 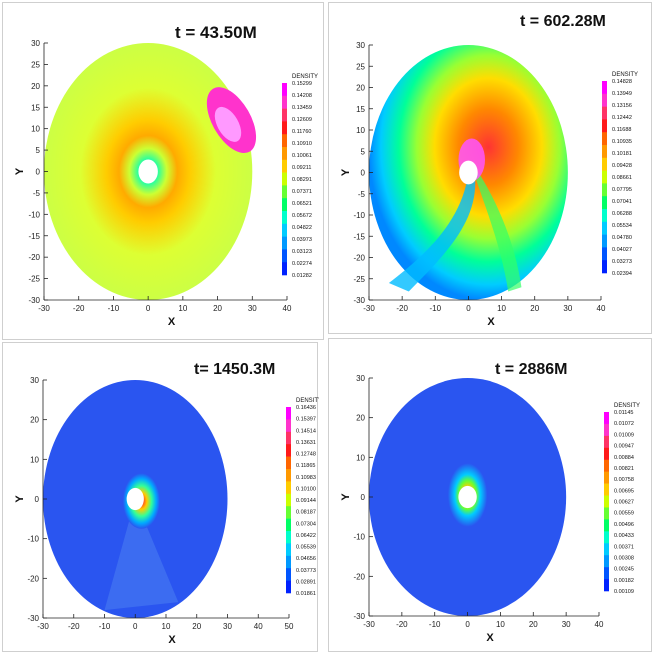 What do you see at coordinates (302, 228) in the screenshot?
I see `colorbar-value: 0.04822` at bounding box center [302, 228].